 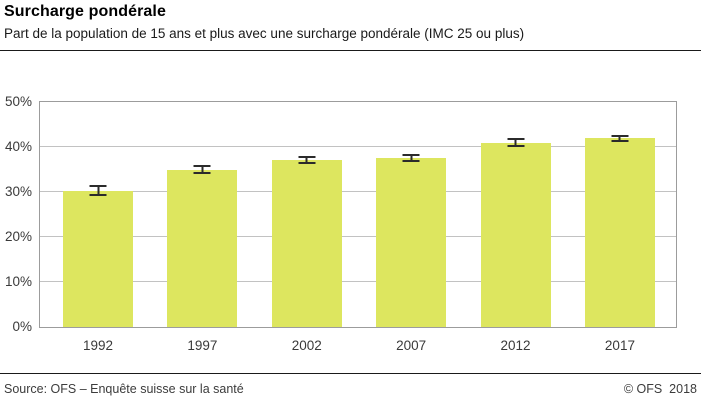 I want to click on bar-2002, so click(x=306, y=241).